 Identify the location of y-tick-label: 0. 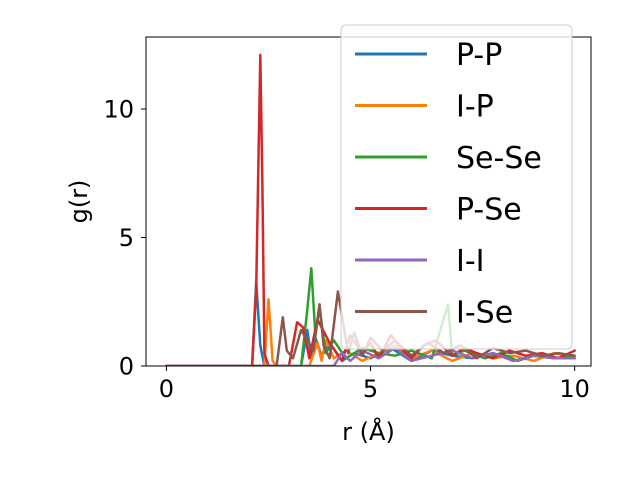
(126, 367).